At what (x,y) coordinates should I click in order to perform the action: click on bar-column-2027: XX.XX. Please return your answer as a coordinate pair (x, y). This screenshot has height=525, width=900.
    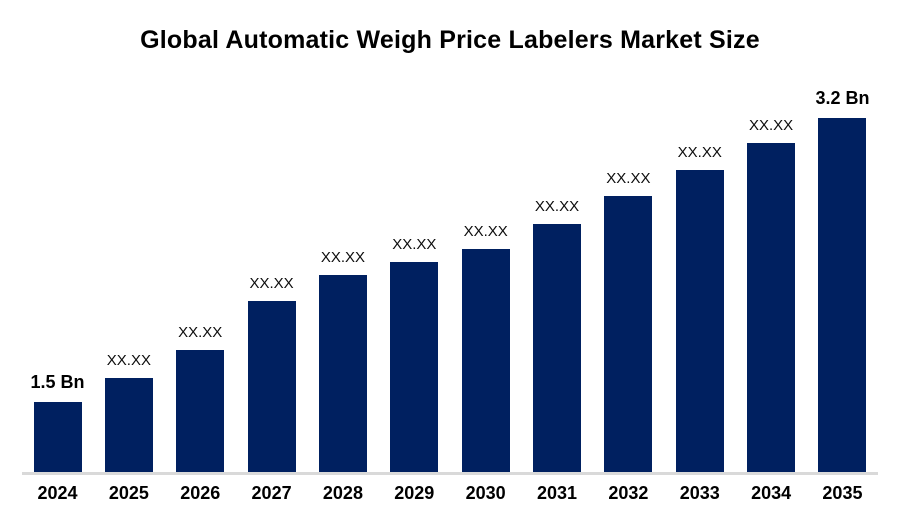
    Looking at the image, I should click on (271, 271).